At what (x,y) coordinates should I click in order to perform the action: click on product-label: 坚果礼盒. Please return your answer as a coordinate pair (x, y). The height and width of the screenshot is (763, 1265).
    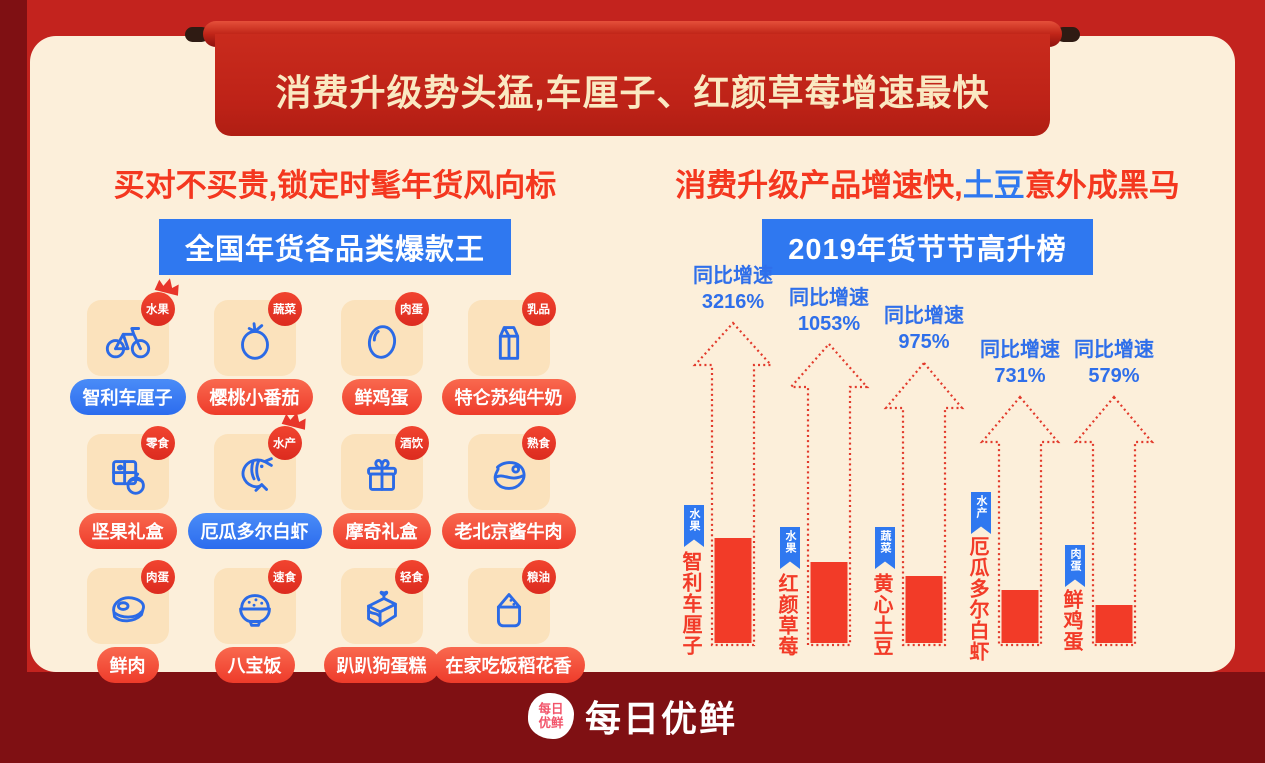
    Looking at the image, I should click on (127, 531).